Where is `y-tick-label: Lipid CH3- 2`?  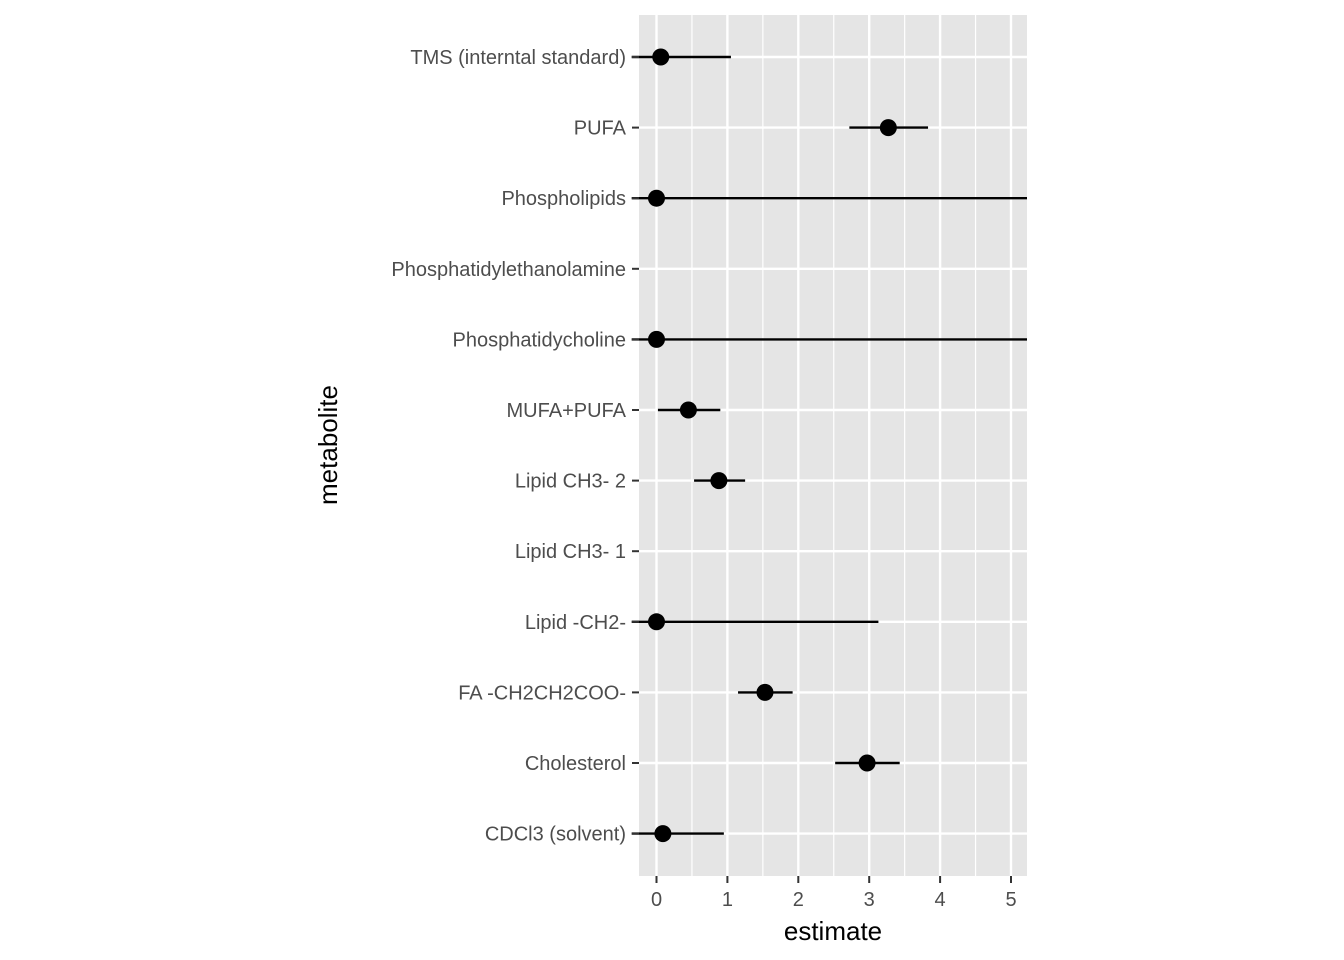
y-tick-label: Lipid CH3- 2 is located at coordinates (570, 482).